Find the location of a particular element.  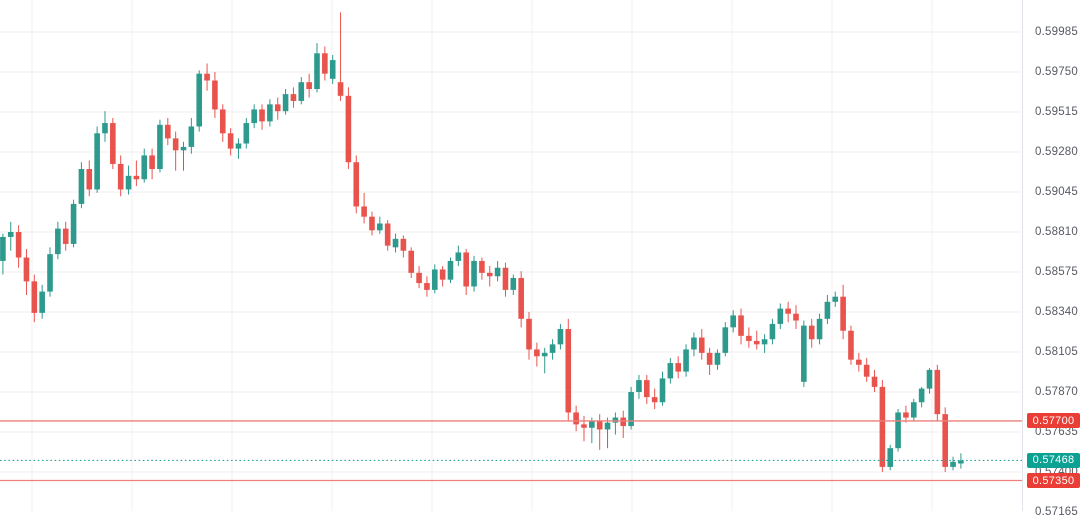

price-axis-label: 0.57635 is located at coordinates (1056, 431).